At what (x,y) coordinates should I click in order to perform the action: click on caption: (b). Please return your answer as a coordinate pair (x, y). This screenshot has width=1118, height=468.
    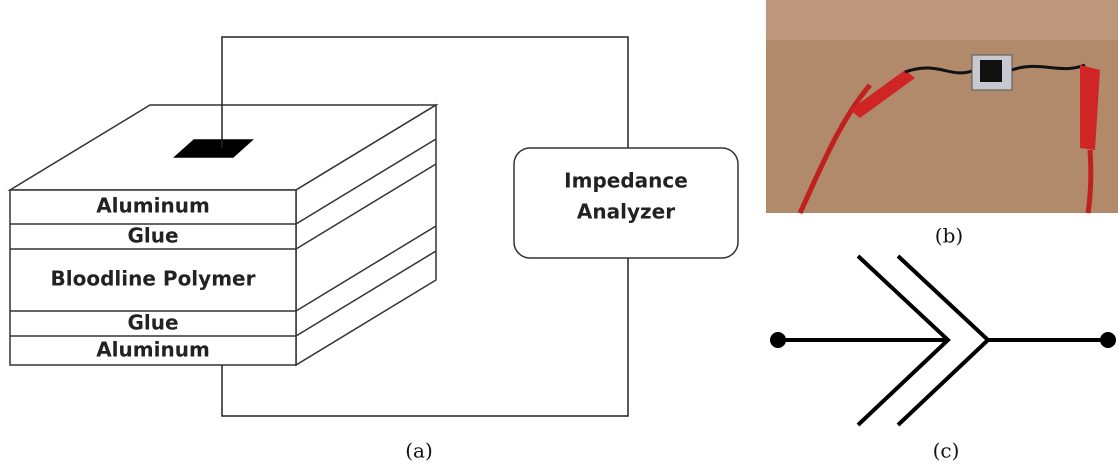
    Looking at the image, I should click on (949, 236).